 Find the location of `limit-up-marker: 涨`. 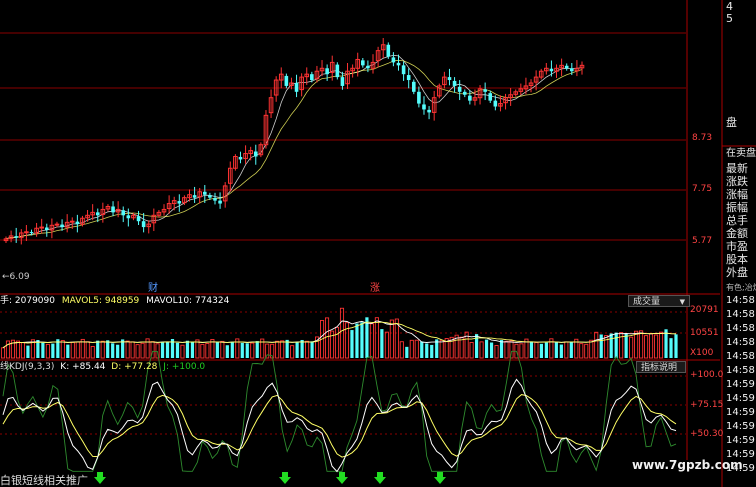

limit-up-marker: 涨 is located at coordinates (375, 288).